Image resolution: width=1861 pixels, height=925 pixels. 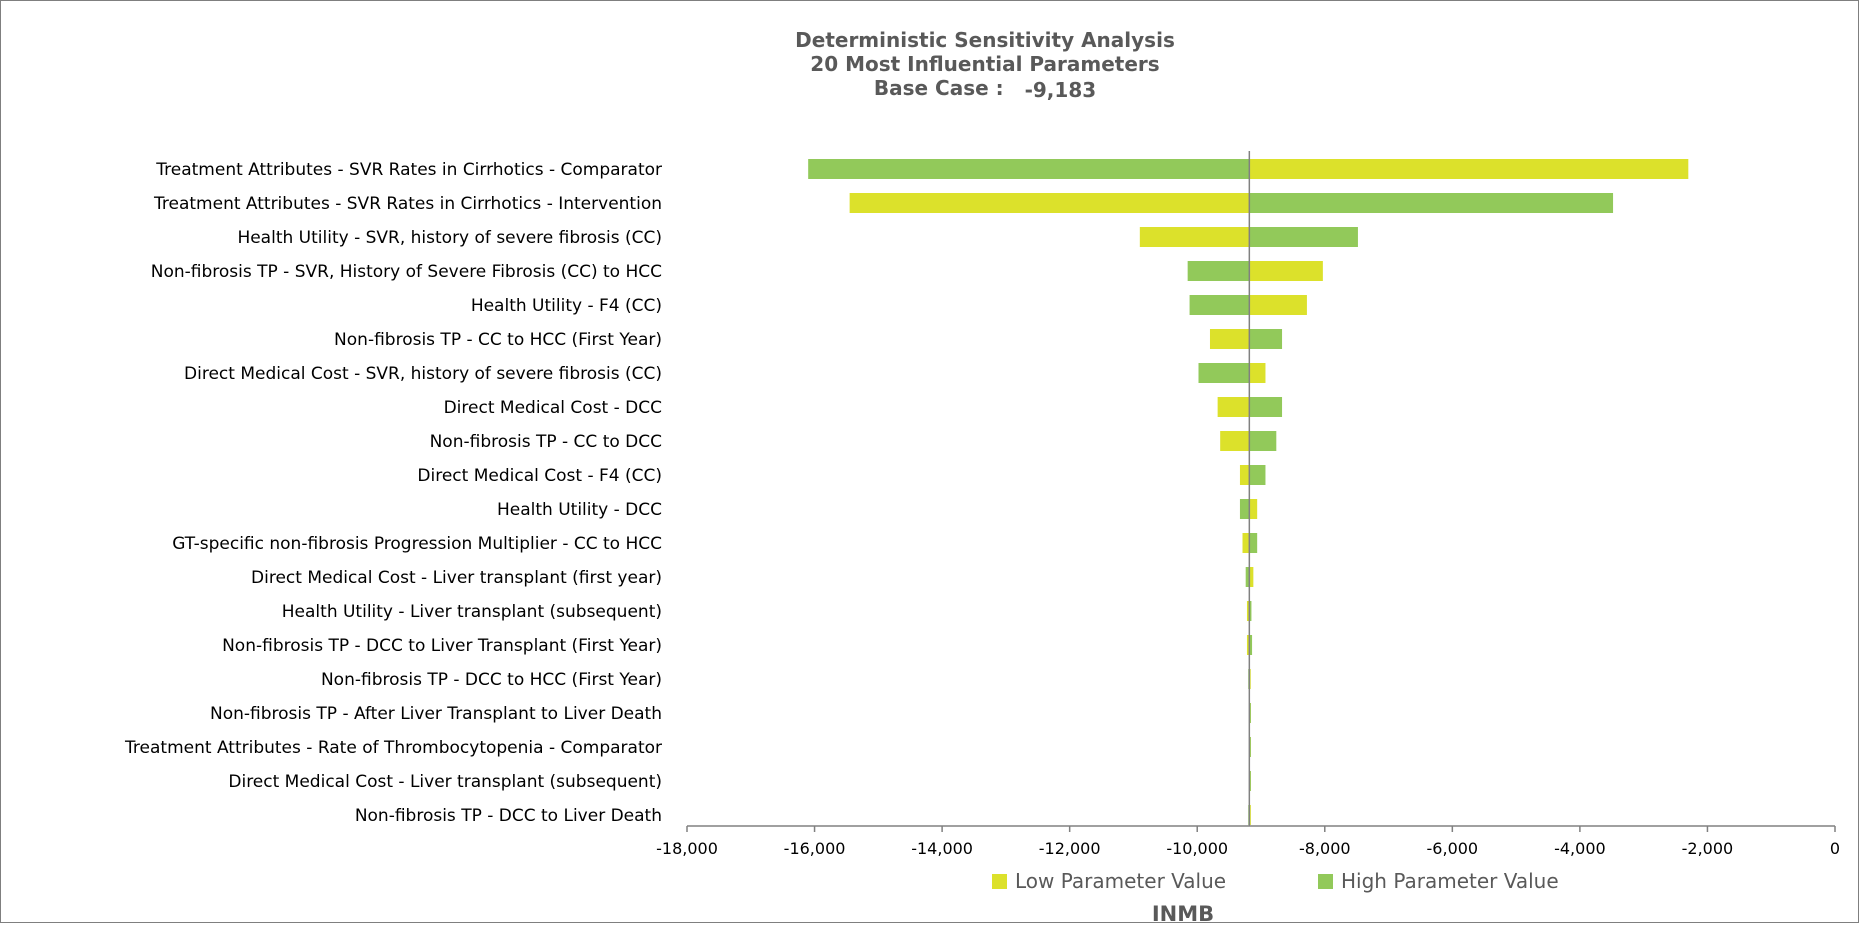 What do you see at coordinates (815, 848) in the screenshot?
I see `x-tick-label: -16,000` at bounding box center [815, 848].